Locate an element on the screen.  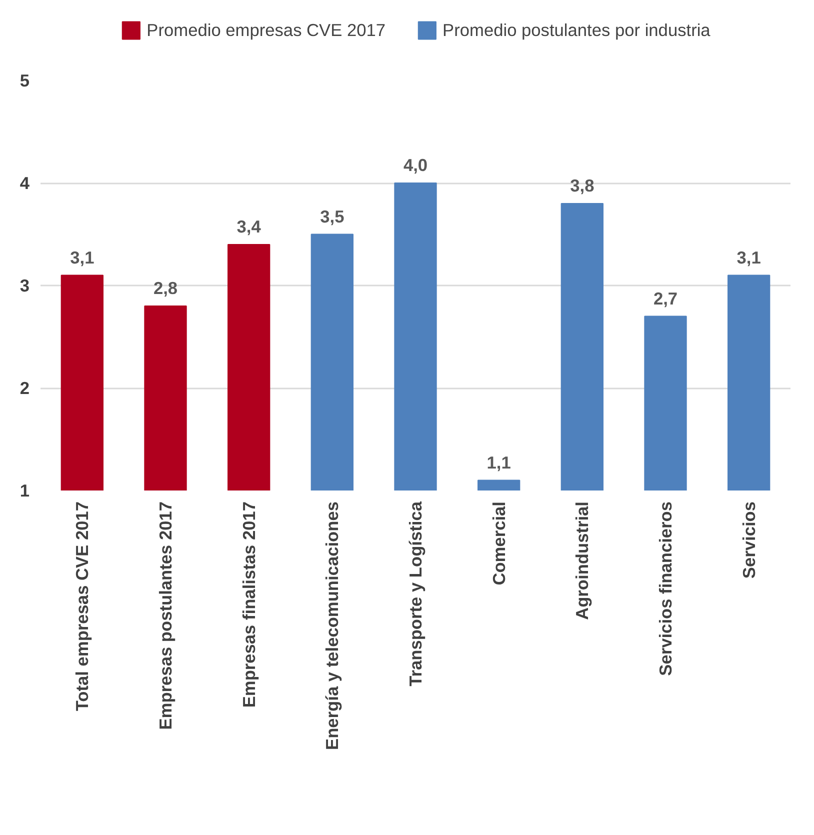
x-tick-label: Total empresas CVE 2017 is located at coordinates (82, 606).